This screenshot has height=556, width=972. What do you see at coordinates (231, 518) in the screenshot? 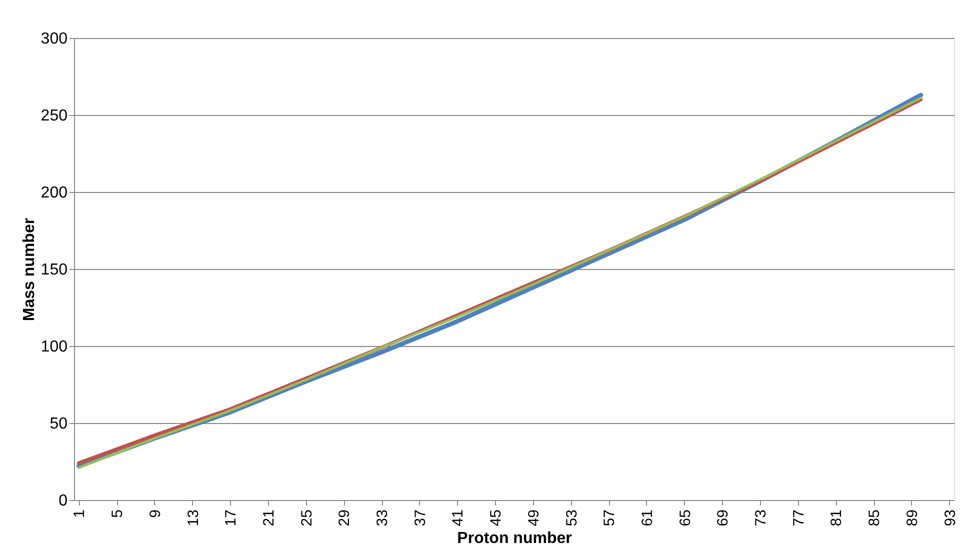
I see `x-tick-label: 17` at bounding box center [231, 518].